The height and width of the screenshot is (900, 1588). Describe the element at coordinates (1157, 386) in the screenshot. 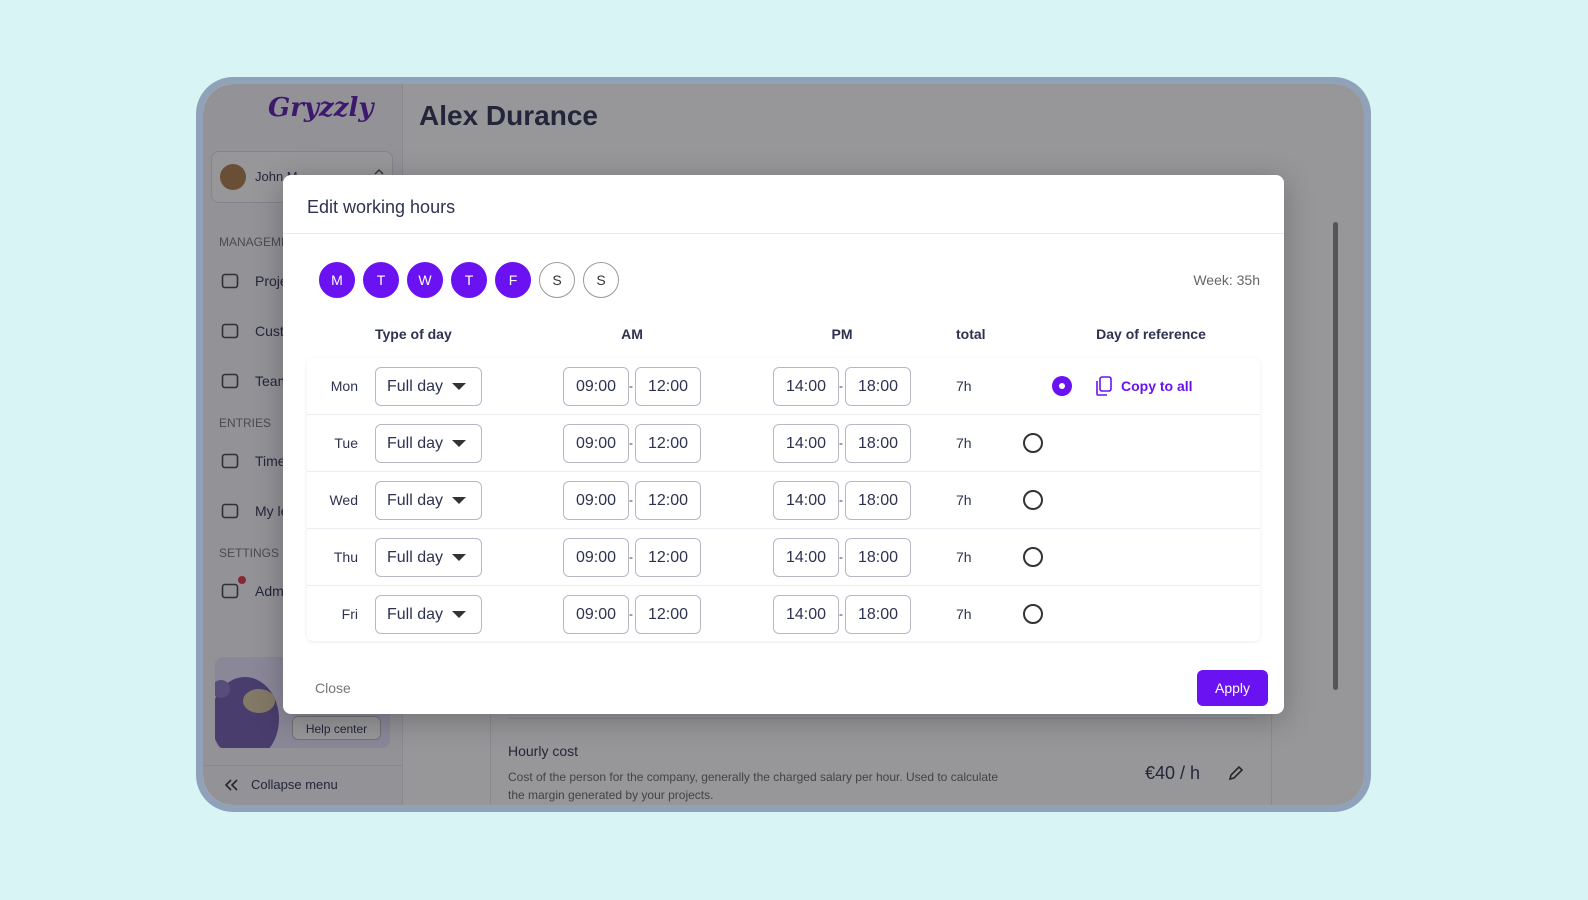

I see `copy-to-all: Copy to all` at that location.